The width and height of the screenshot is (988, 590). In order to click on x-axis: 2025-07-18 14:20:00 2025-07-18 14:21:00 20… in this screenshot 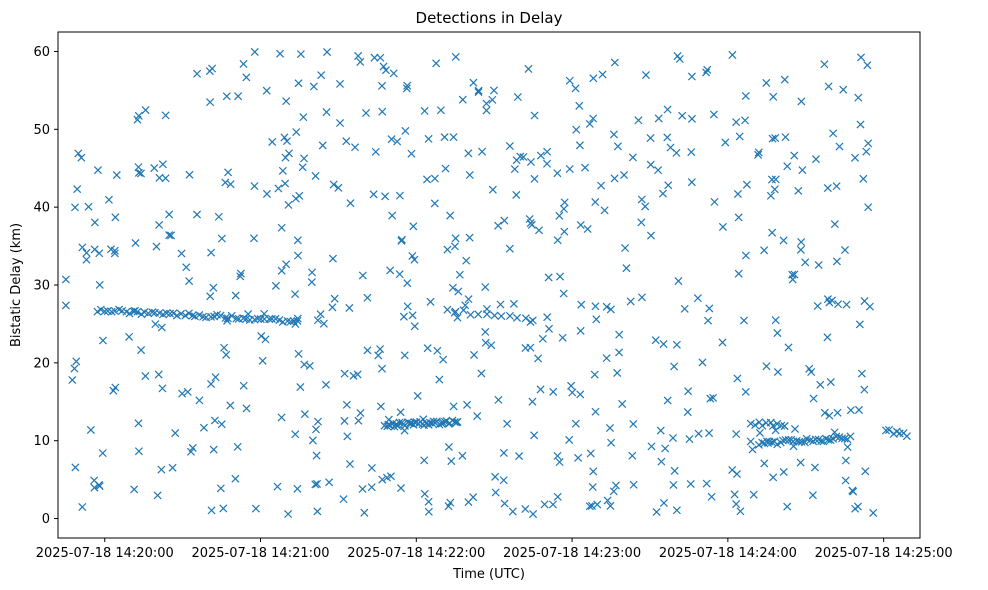, I will do `click(494, 549)`.